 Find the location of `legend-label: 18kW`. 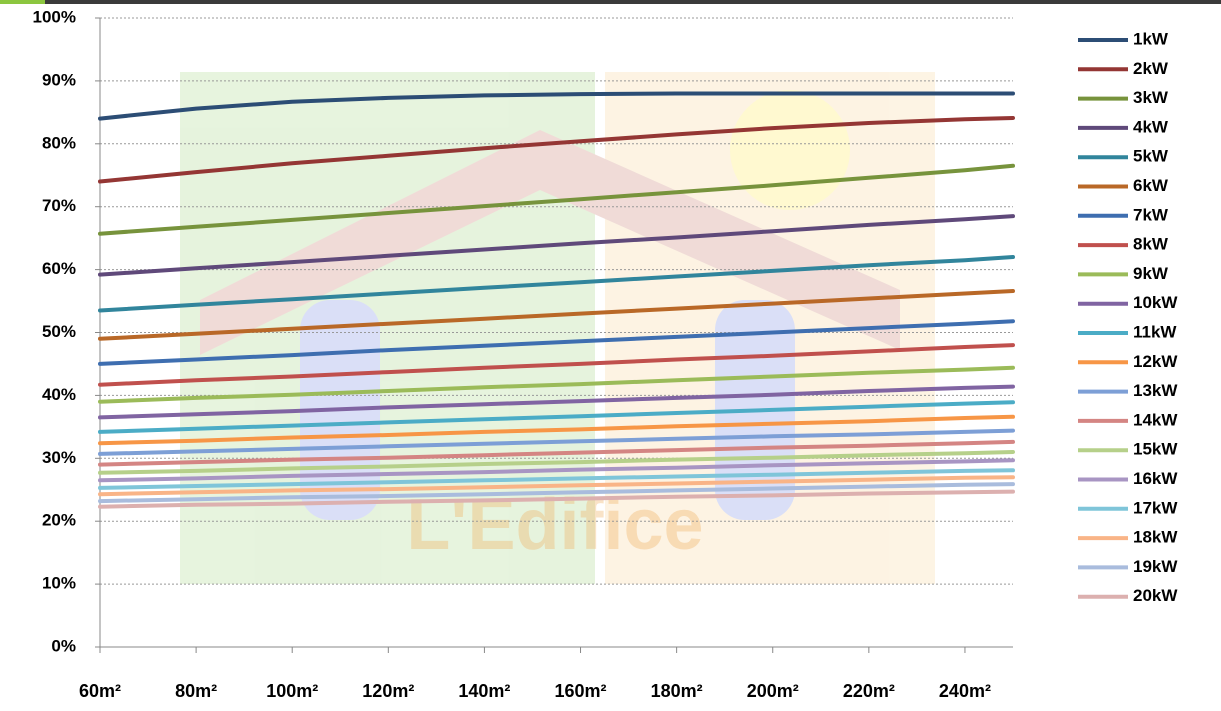

legend-label: 18kW is located at coordinates (1155, 537).